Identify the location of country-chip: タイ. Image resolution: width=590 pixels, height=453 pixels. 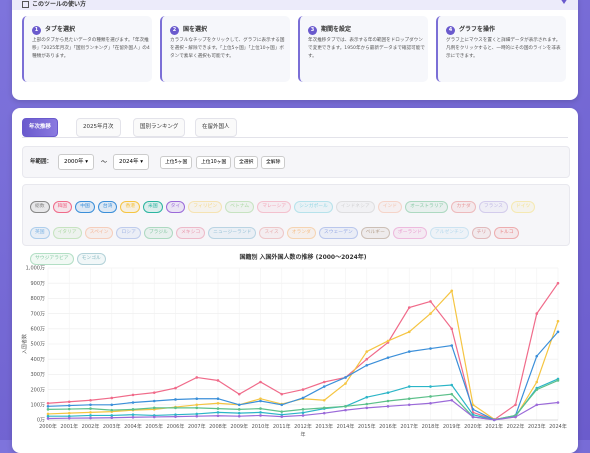
(175, 207).